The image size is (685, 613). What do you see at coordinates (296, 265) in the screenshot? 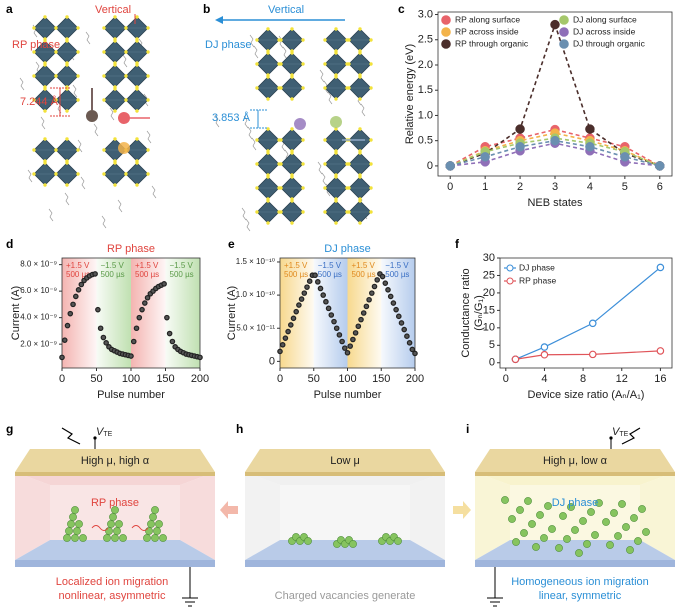
I see `band-label: +1.5 V` at bounding box center [296, 265].